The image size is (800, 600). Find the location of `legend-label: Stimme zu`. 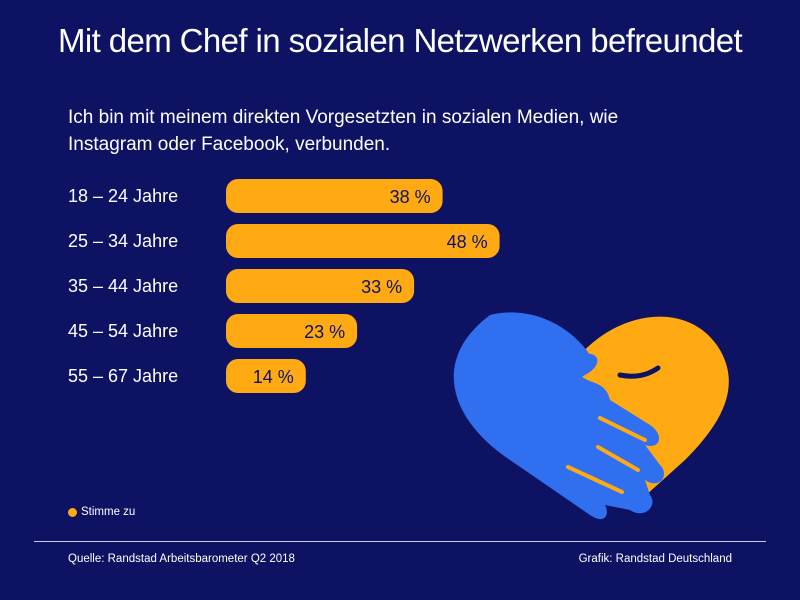

legend-label: Stimme zu is located at coordinates (108, 512).